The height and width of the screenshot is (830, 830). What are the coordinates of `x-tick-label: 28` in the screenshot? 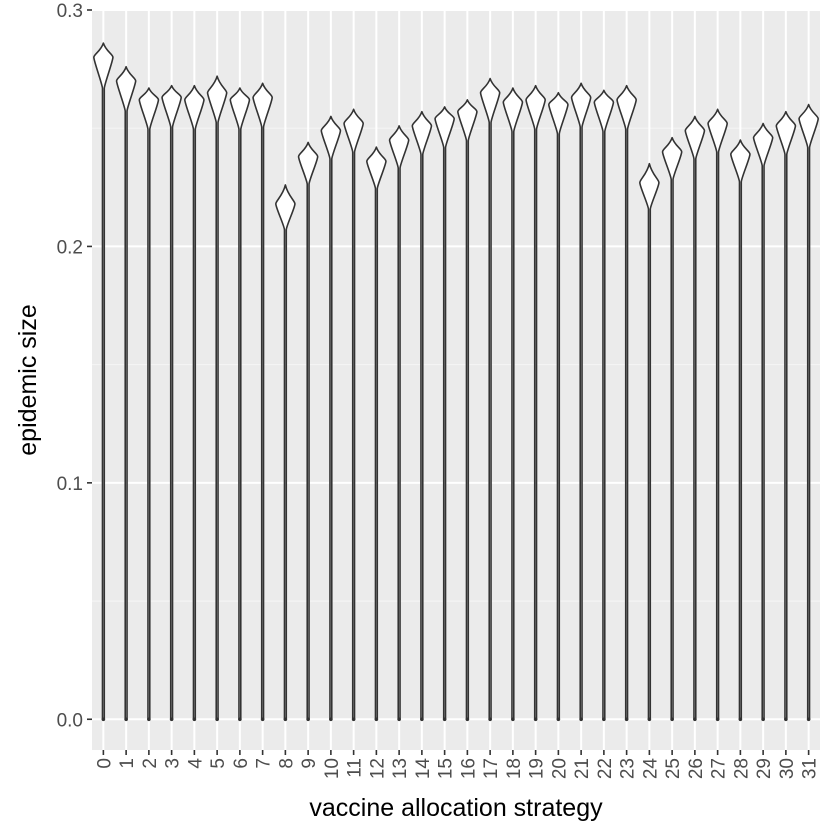 It's located at (741, 768).